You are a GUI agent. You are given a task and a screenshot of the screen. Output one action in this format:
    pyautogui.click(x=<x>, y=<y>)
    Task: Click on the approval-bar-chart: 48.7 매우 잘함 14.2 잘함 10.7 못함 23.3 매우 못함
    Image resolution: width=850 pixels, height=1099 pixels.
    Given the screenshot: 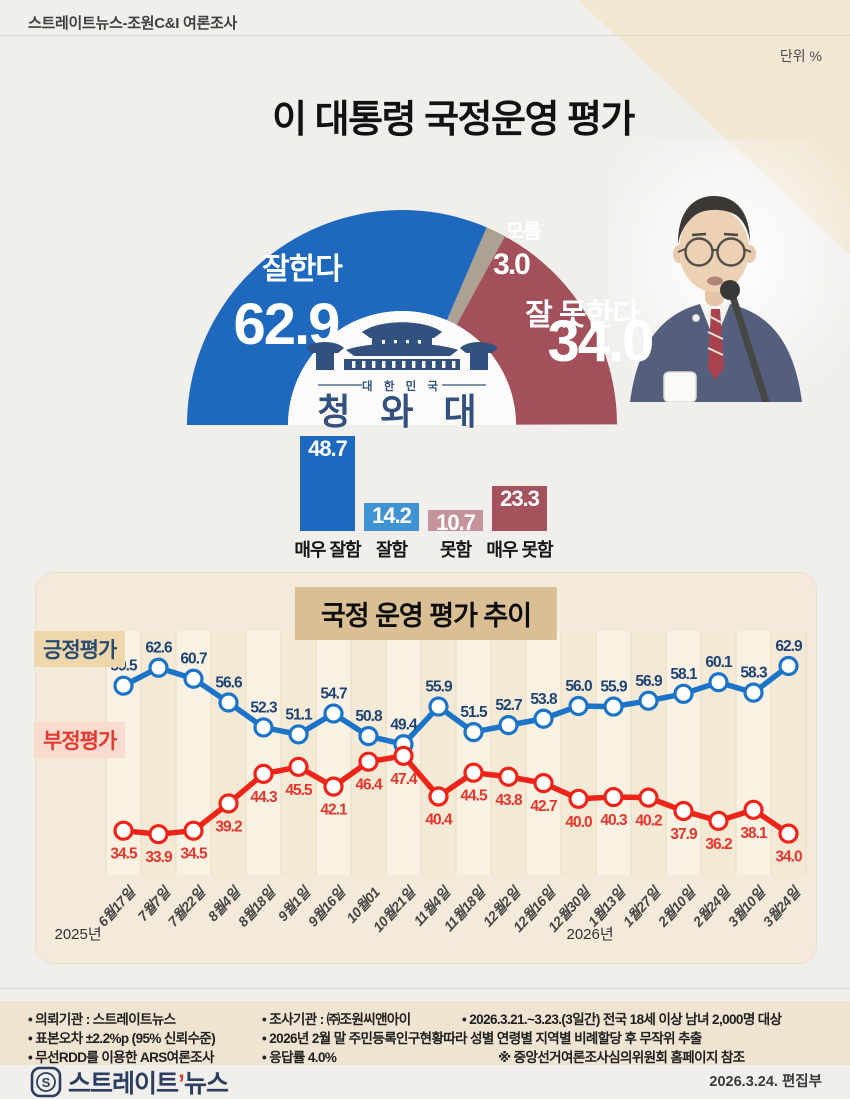 What is the action you would take?
    pyautogui.click(x=424, y=499)
    